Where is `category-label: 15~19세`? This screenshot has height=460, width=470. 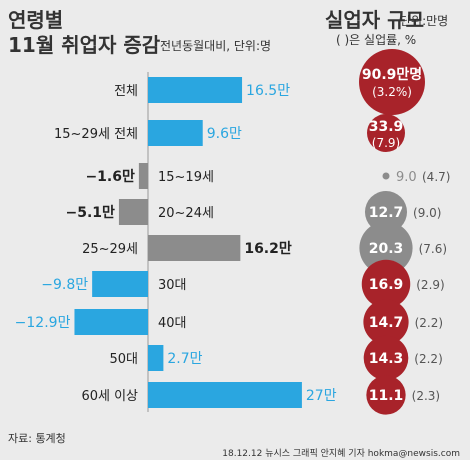 category-label: 15~19세 is located at coordinates (186, 177).